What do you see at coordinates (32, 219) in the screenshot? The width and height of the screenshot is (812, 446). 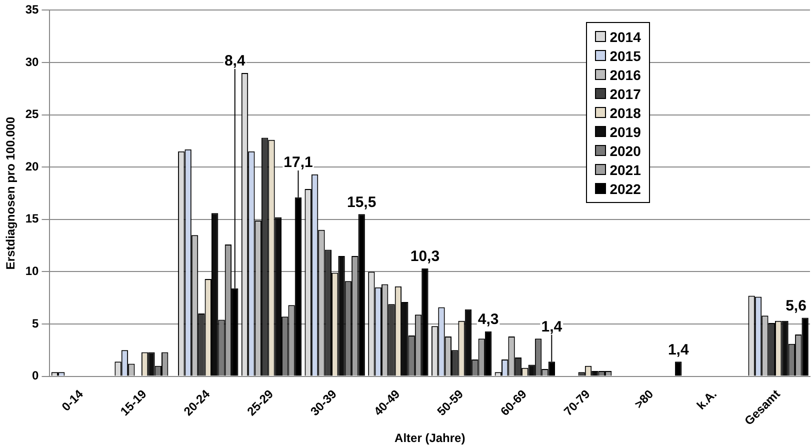 I see `y-tick-label: 15` at bounding box center [32, 219].